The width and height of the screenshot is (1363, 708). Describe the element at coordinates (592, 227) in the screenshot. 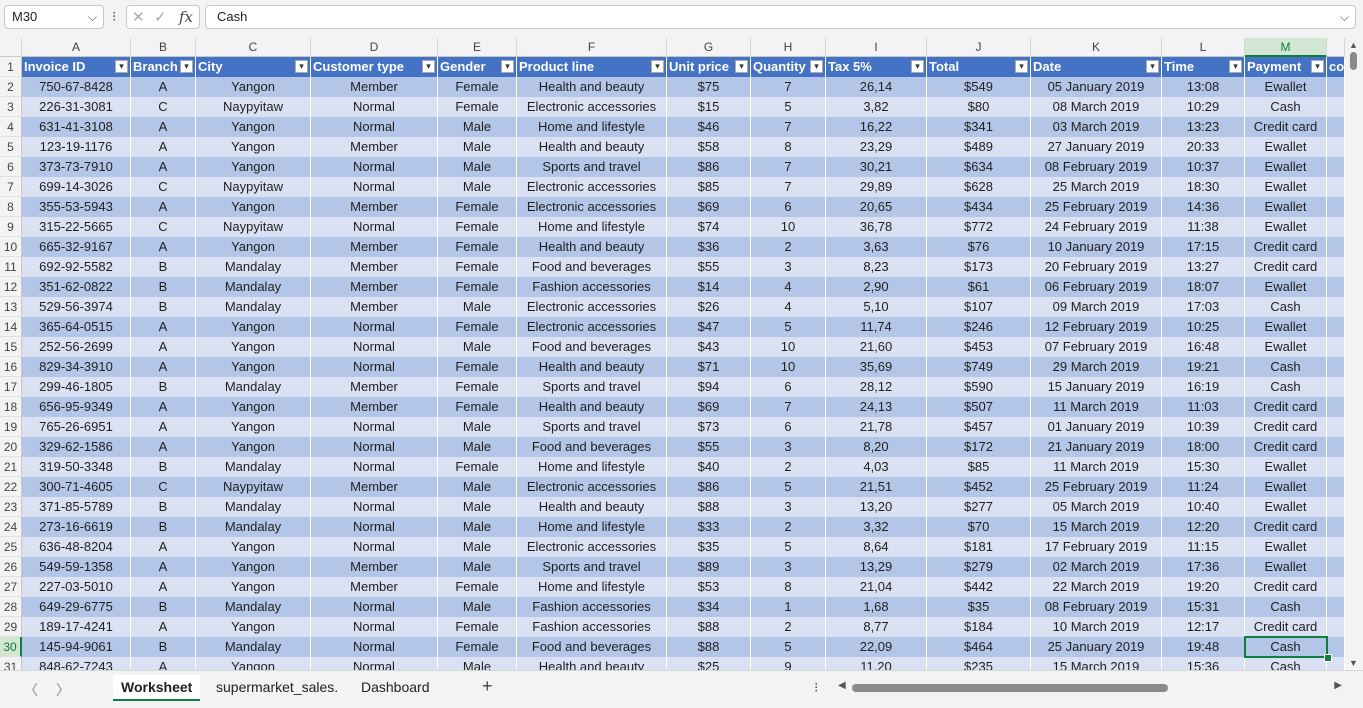

I see `table-cell: Home and lifestyle` at that location.